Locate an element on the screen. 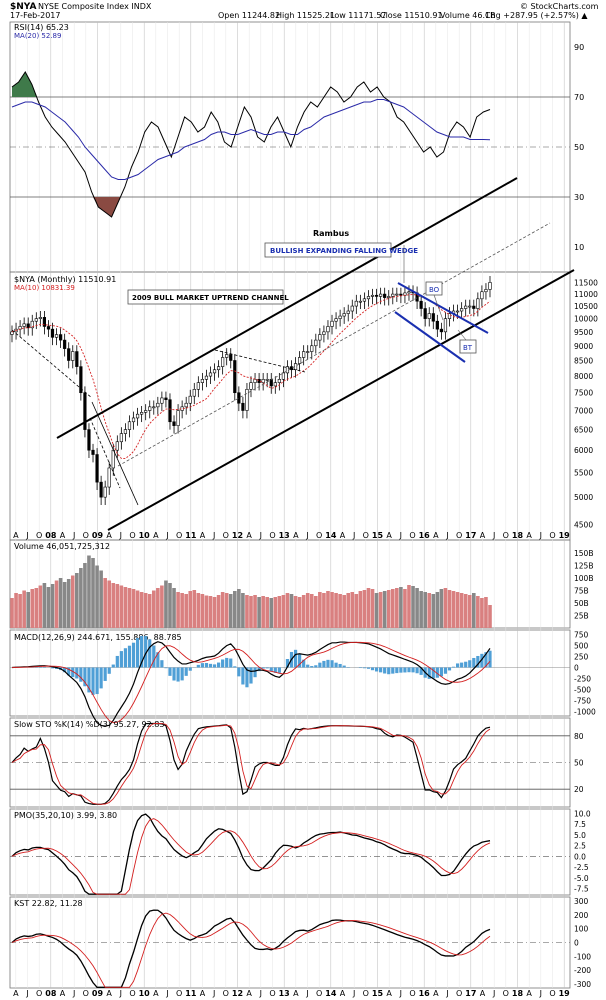 This screenshot has width=606, height=1000. wedge-title: BULLISH EXPANDING FALLING WEDGE is located at coordinates (344, 251).